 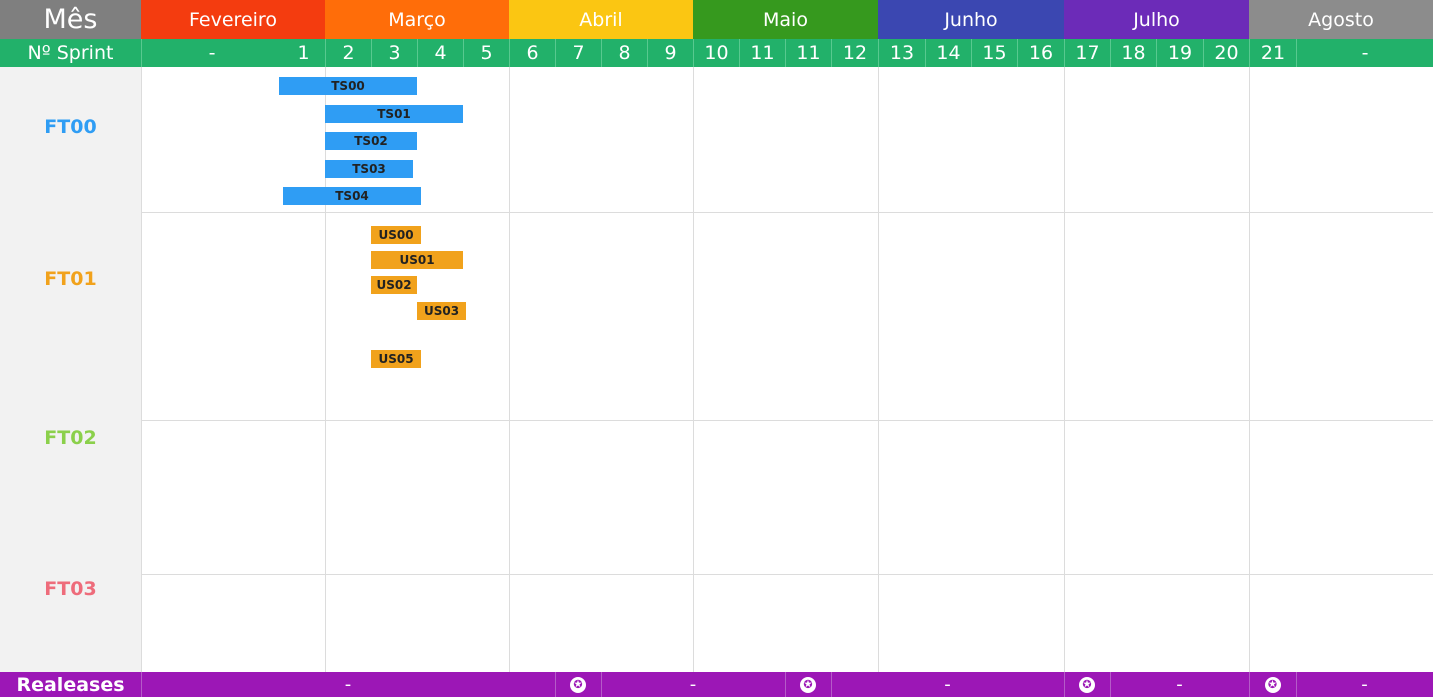 What do you see at coordinates (1272, 53) in the screenshot?
I see `sprint-cell: 21` at bounding box center [1272, 53].